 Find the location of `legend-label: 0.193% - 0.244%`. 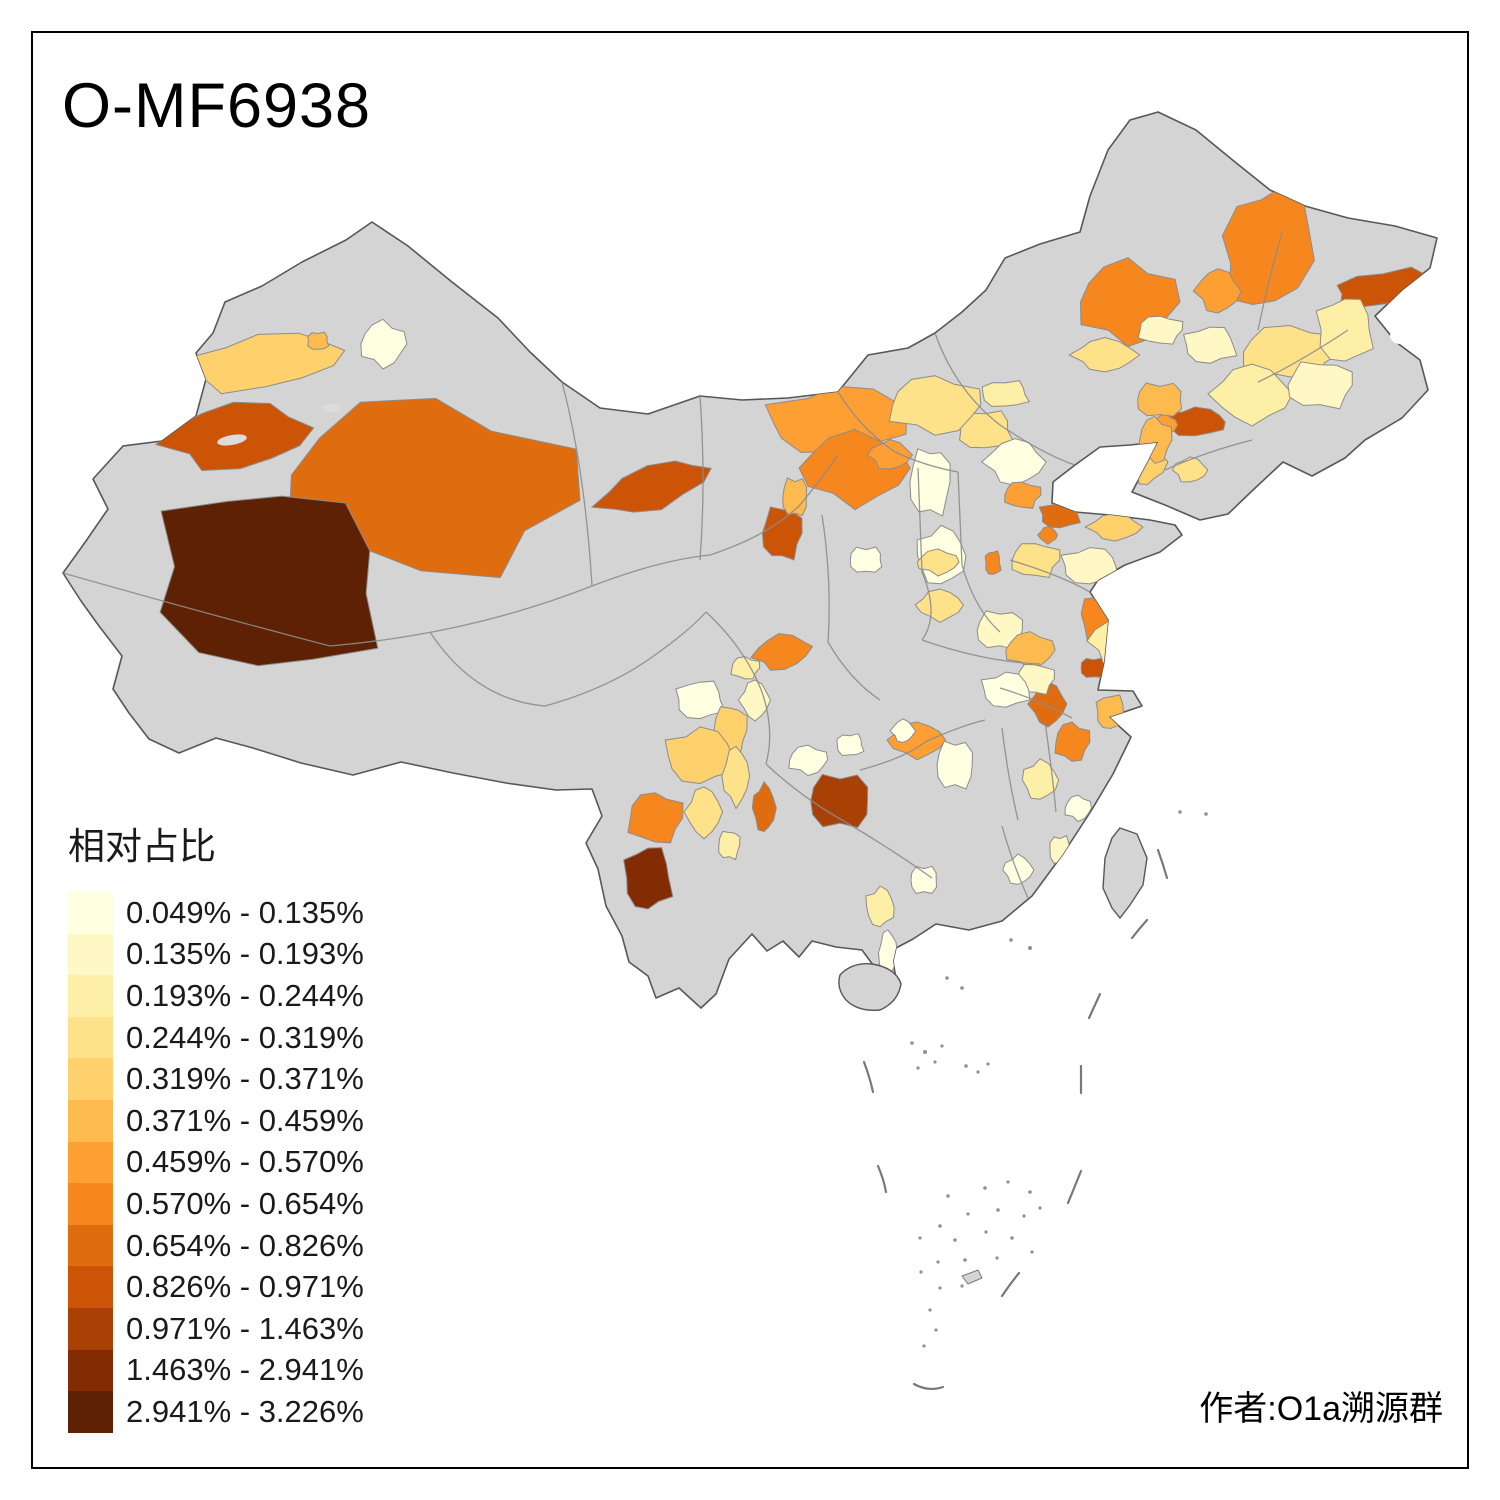

legend-label: 0.193% - 0.244% is located at coordinates (245, 995).